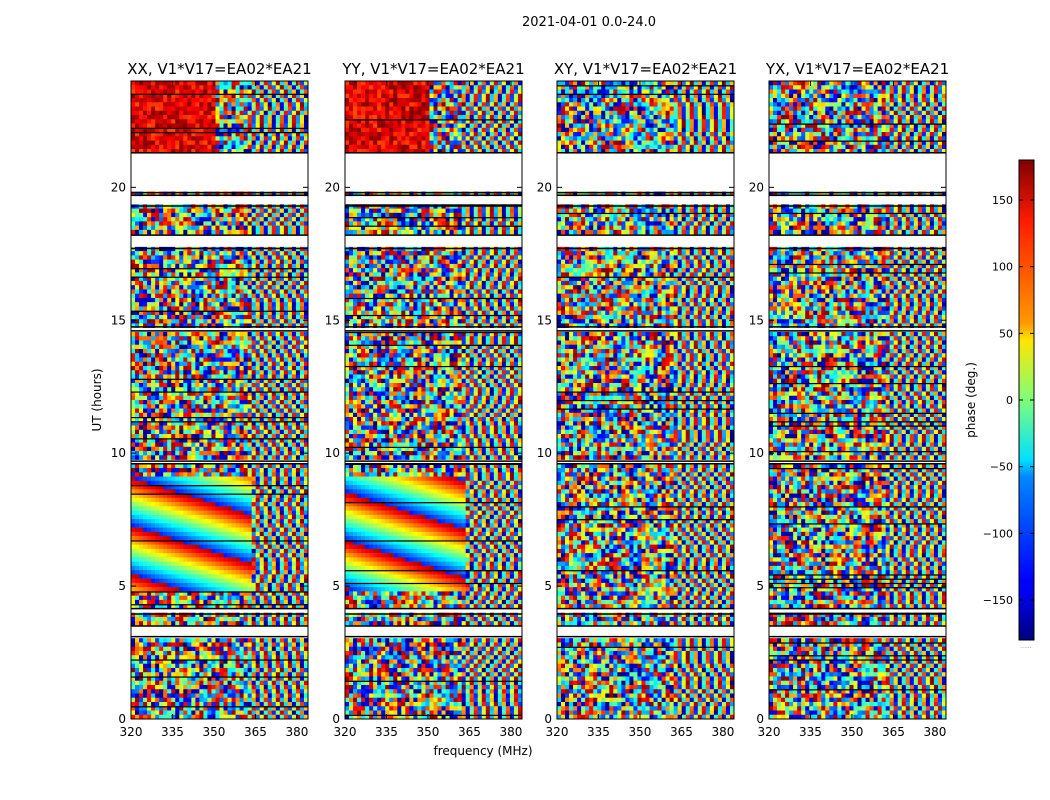 Image resolution: width=1050 pixels, height=800 pixels. What do you see at coordinates (857, 69) in the screenshot?
I see `panel-title: YX, V1*V17=EA02*EA21` at bounding box center [857, 69].